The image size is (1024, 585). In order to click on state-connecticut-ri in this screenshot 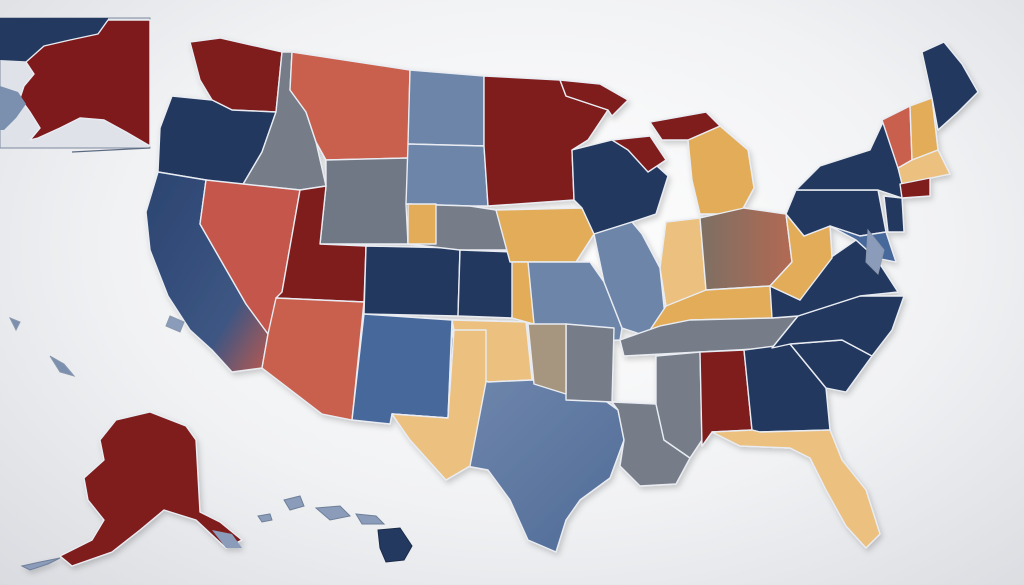, I will do `click(915, 188)`.